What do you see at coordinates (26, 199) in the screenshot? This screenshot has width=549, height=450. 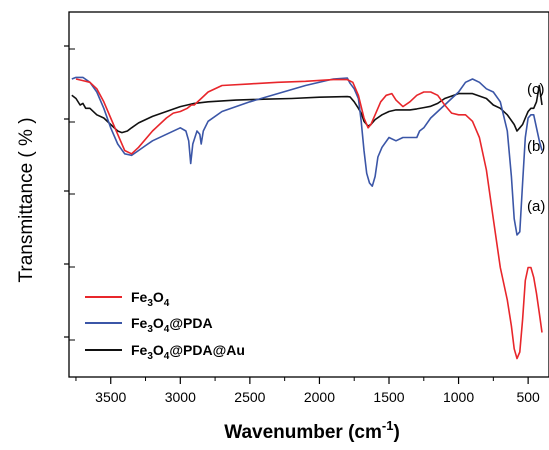 I see `y-axis-label: Transmittance ( % )` at bounding box center [26, 199].